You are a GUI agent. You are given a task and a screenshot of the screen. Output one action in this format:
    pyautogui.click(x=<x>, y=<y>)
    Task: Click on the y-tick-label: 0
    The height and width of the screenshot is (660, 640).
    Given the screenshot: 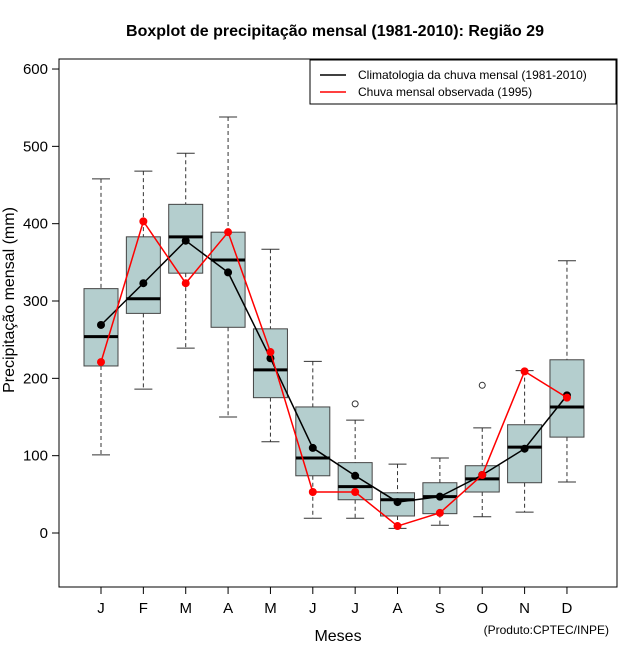 What is the action you would take?
    pyautogui.click(x=44, y=533)
    